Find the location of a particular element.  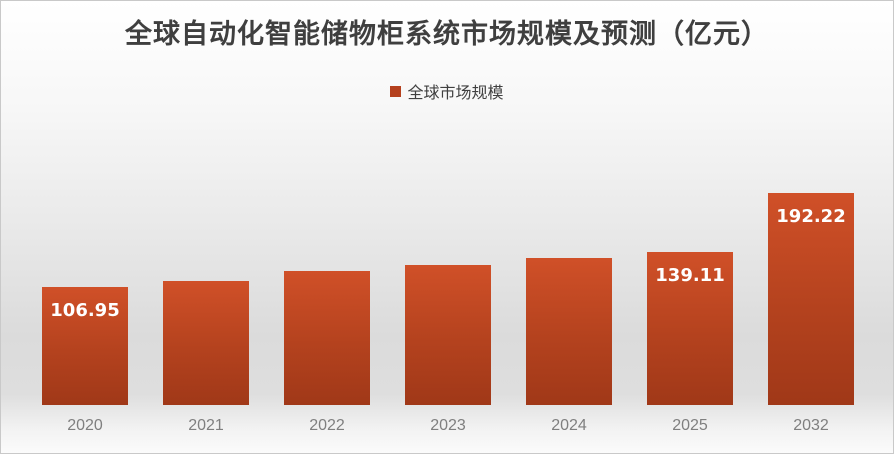

bar-value-label: 106.95 is located at coordinates (85, 310).